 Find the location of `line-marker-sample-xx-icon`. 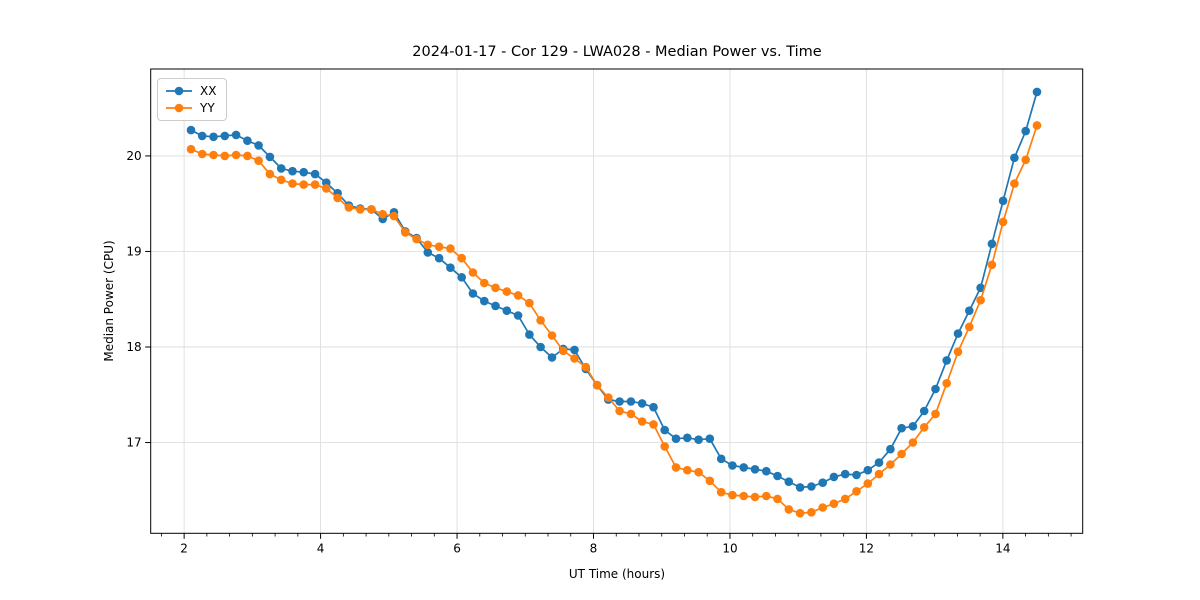

line-marker-sample-xx-icon is located at coordinates (179, 91).